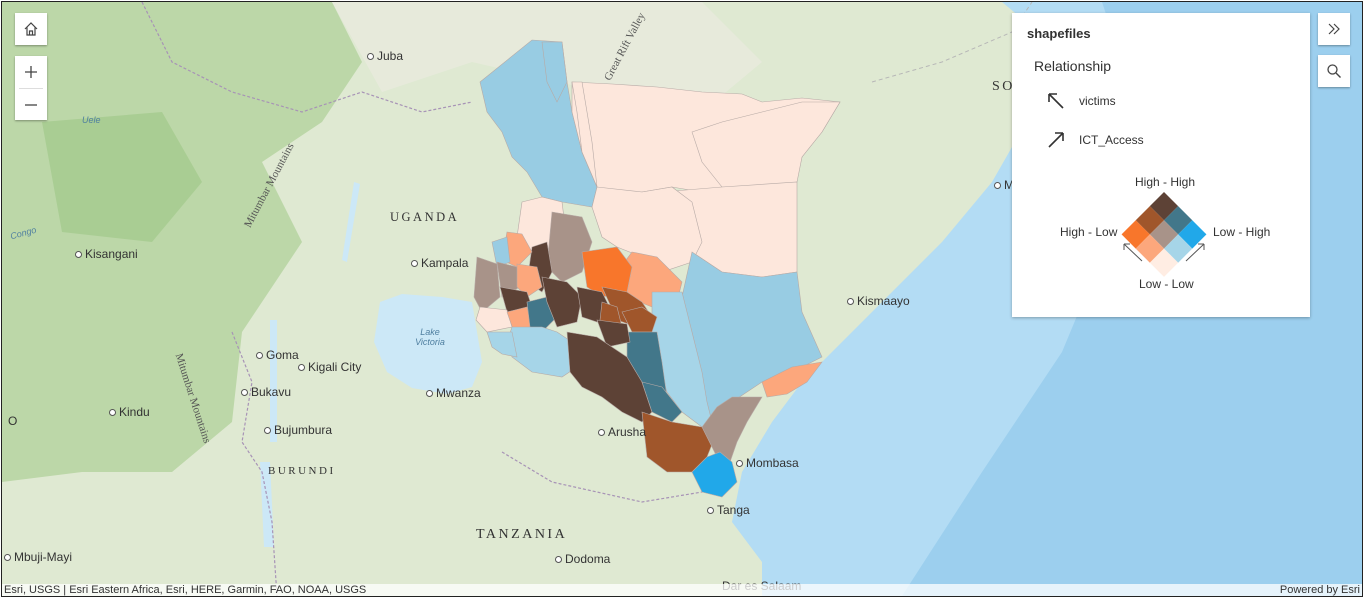 This screenshot has width=1364, height=598. Describe the element at coordinates (622, 432) in the screenshot. I see `place-arusha: Arusha` at that location.